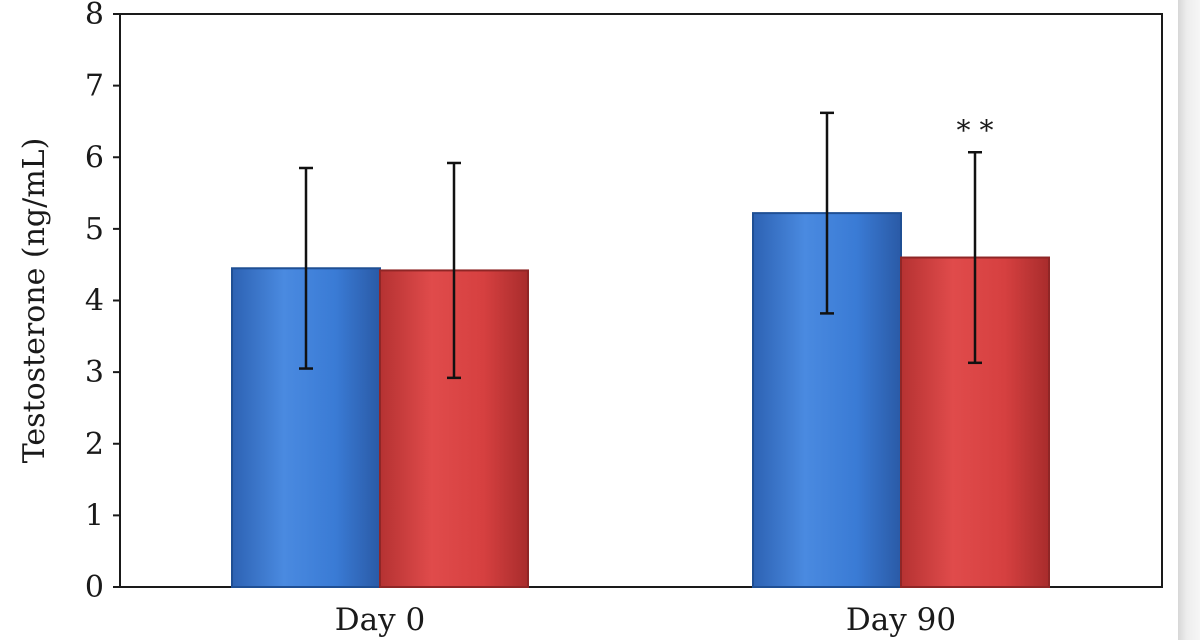 This screenshot has height=640, width=1200. I want to click on y-tick-label-2: 2, so click(94, 444).